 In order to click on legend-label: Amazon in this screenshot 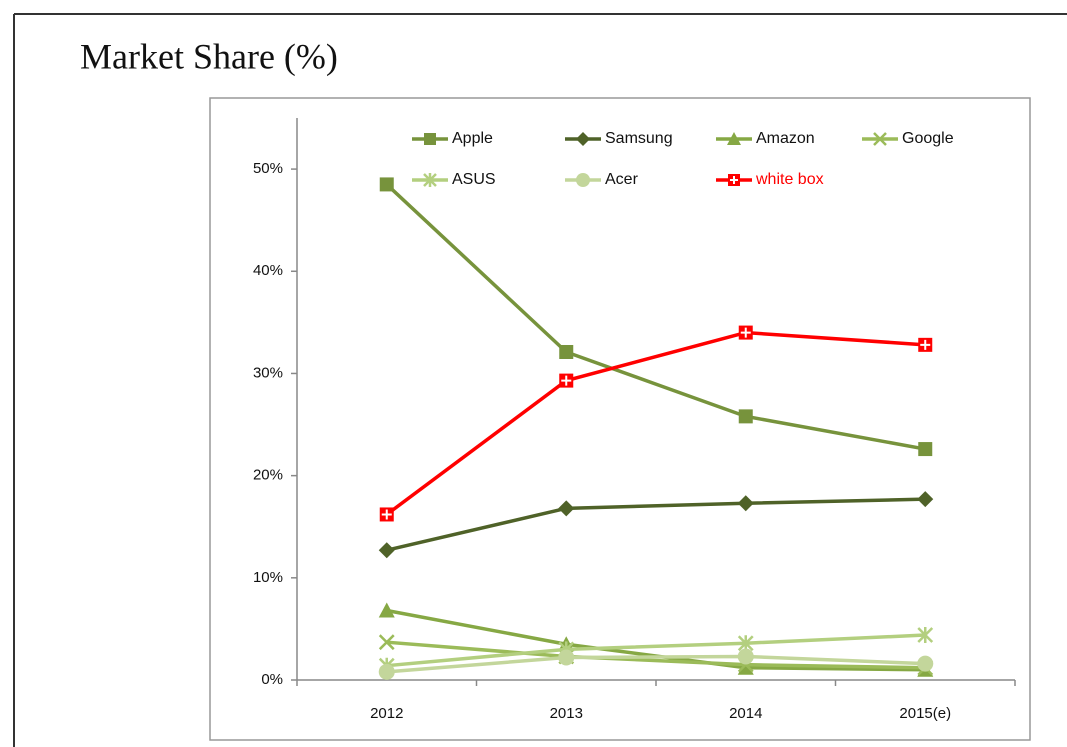, I will do `click(785, 138)`.